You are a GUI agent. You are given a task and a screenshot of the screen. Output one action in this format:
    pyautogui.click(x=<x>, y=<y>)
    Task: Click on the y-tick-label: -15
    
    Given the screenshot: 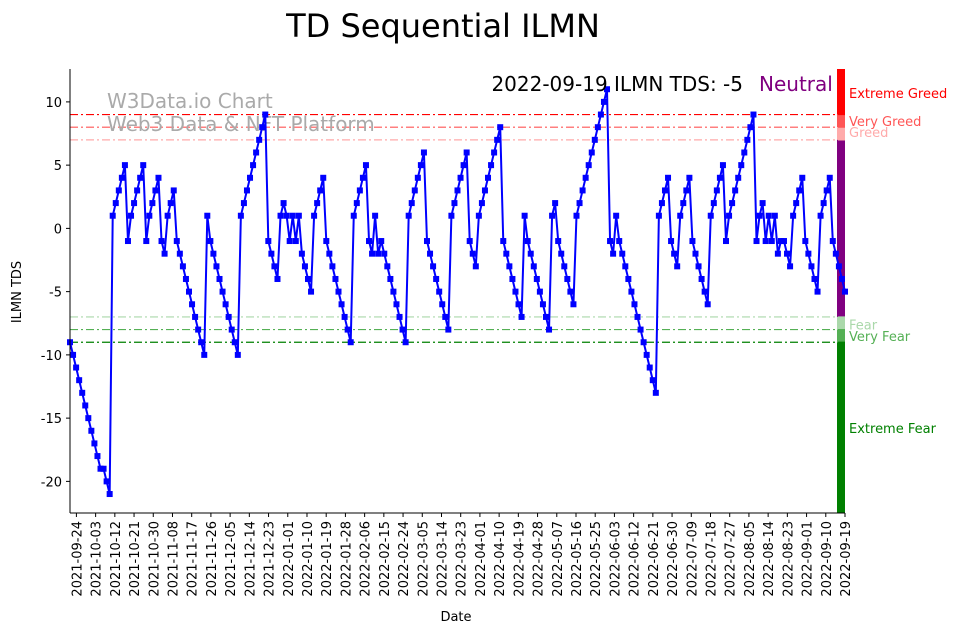 What is the action you would take?
    pyautogui.click(x=51, y=419)
    